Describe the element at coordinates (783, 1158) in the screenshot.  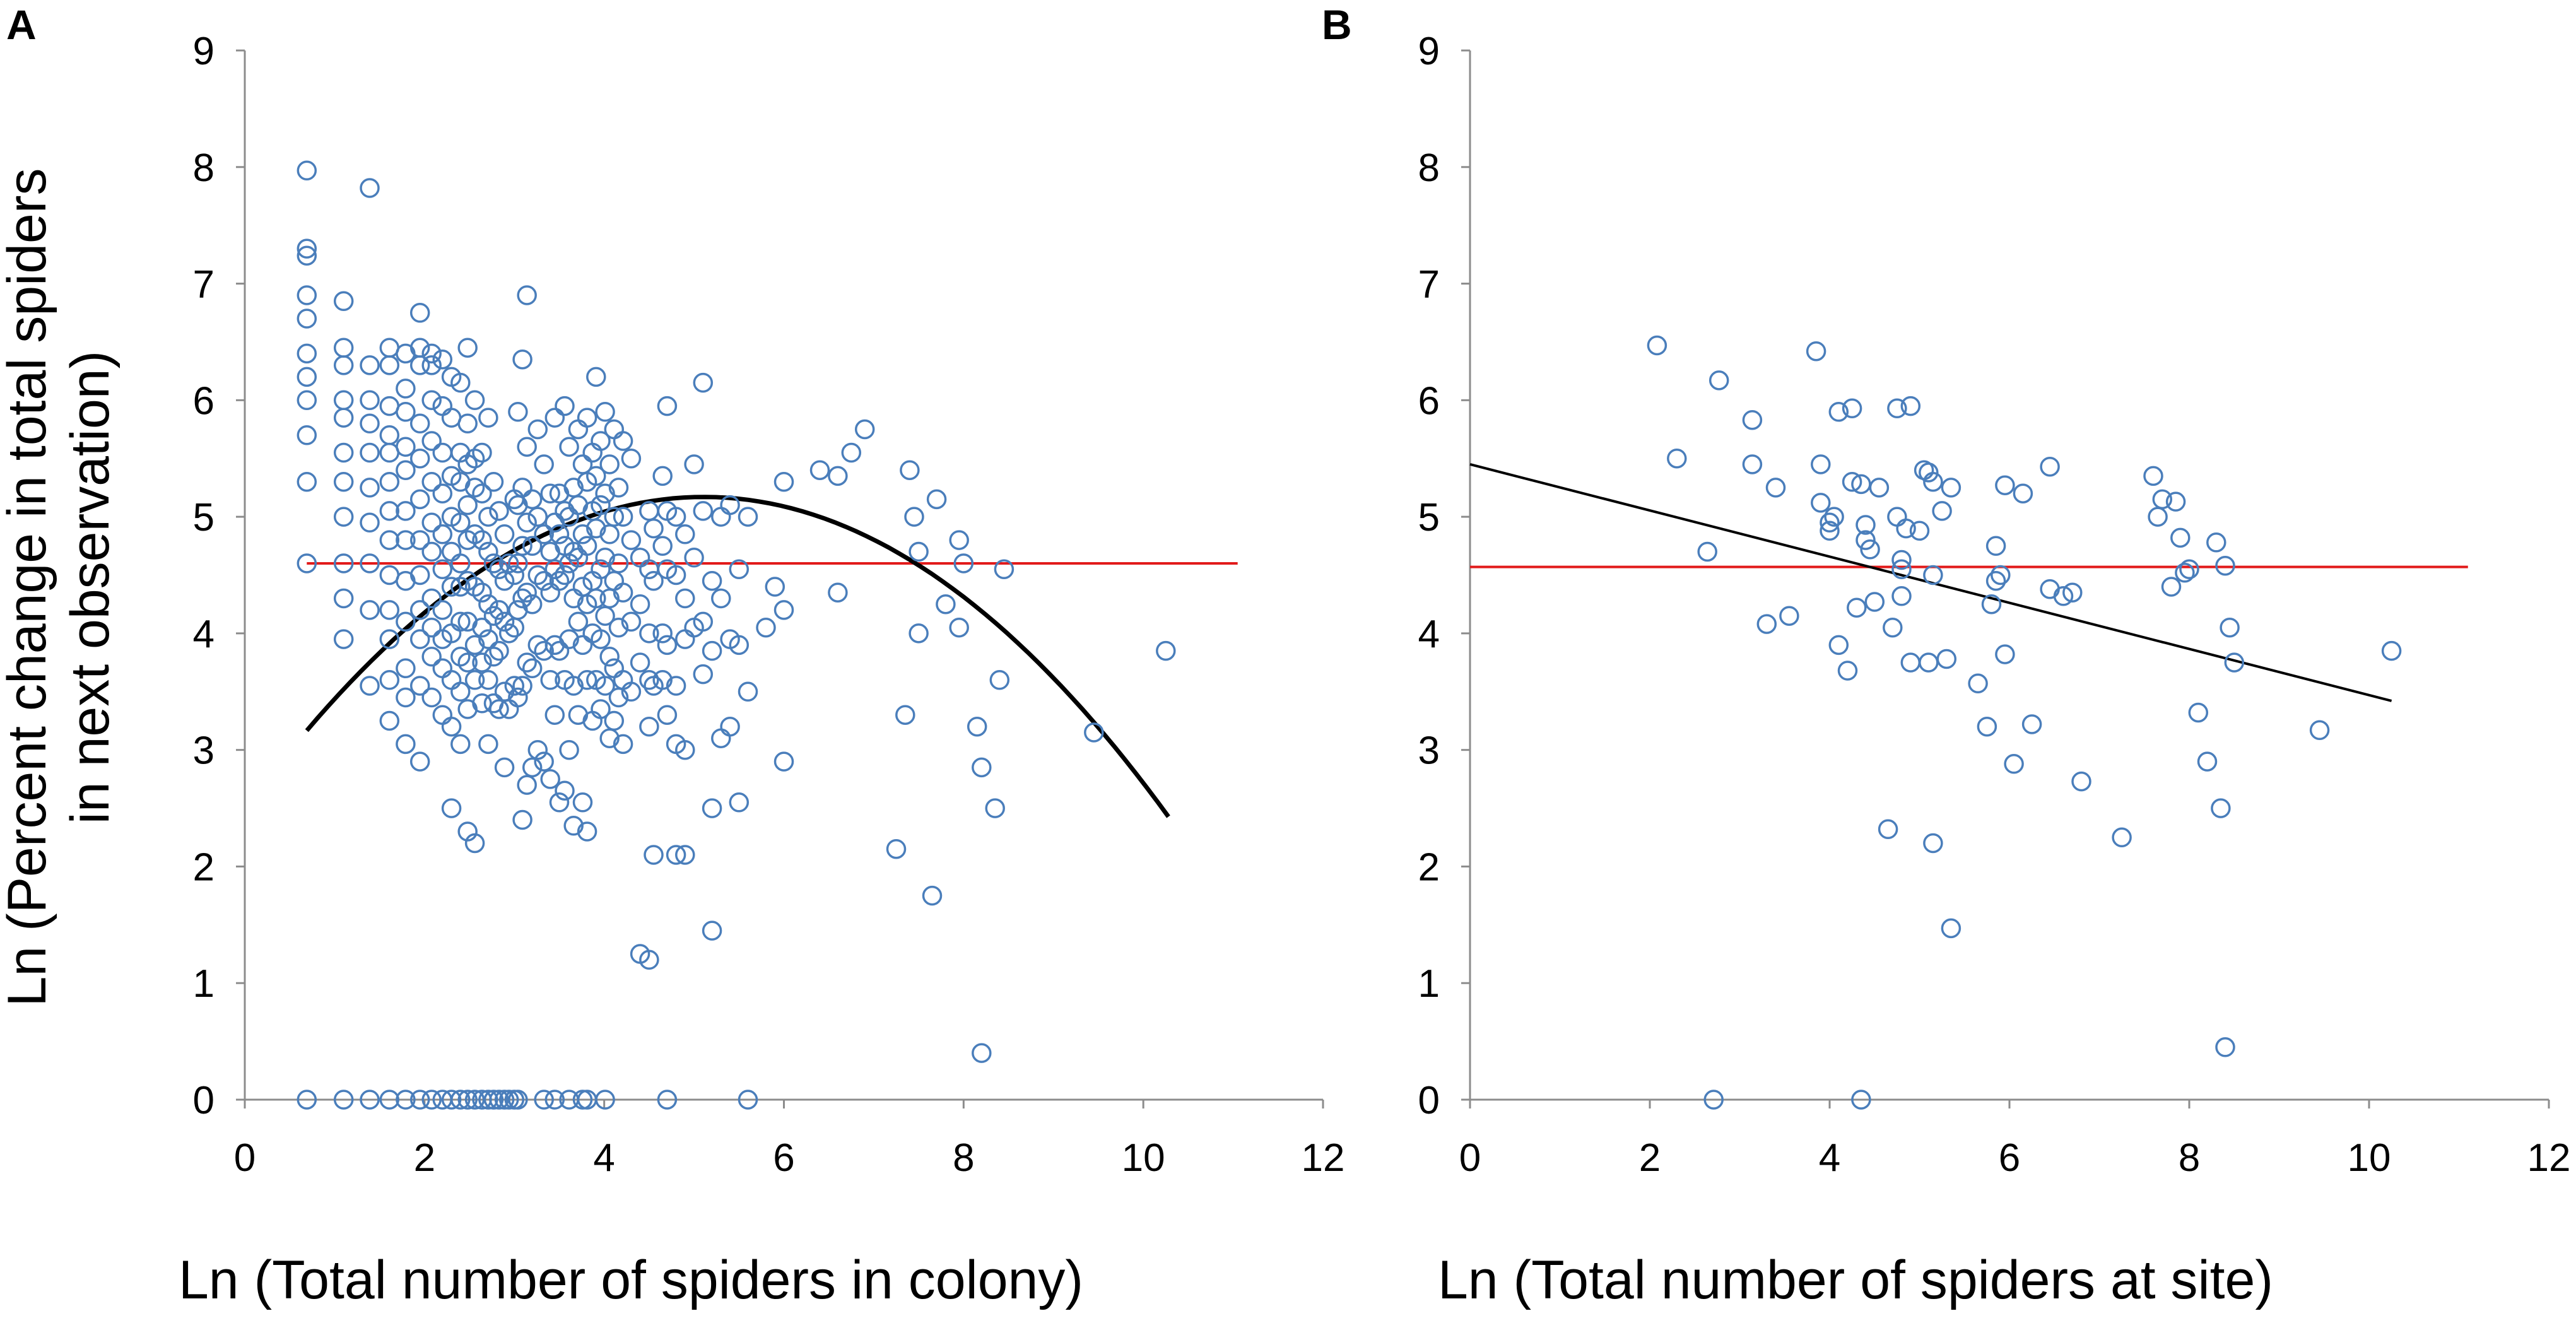
I see `panel-a-x-tick-label: 6` at that location.